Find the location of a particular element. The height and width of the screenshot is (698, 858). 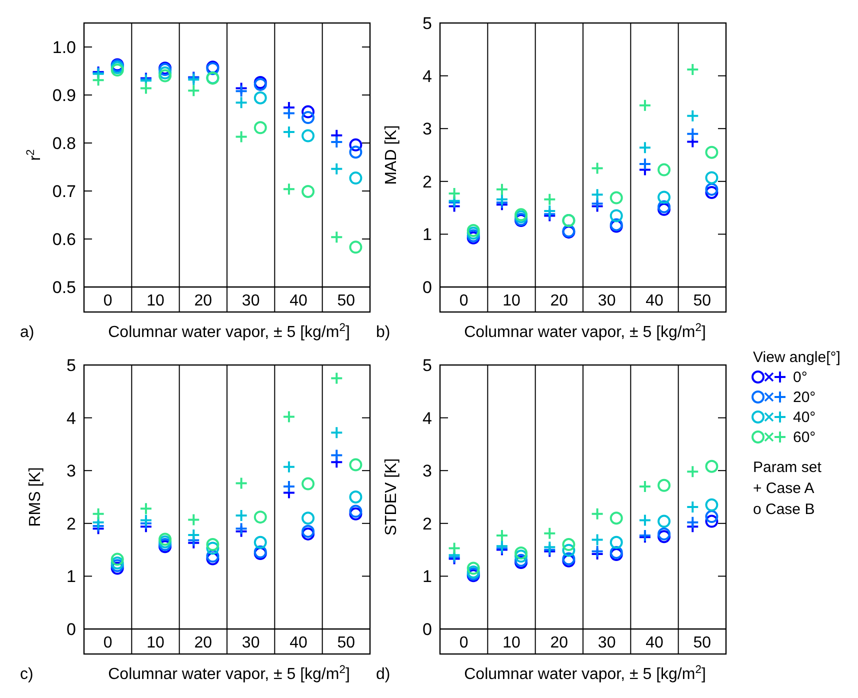

text: b) is located at coordinates (383, 332).